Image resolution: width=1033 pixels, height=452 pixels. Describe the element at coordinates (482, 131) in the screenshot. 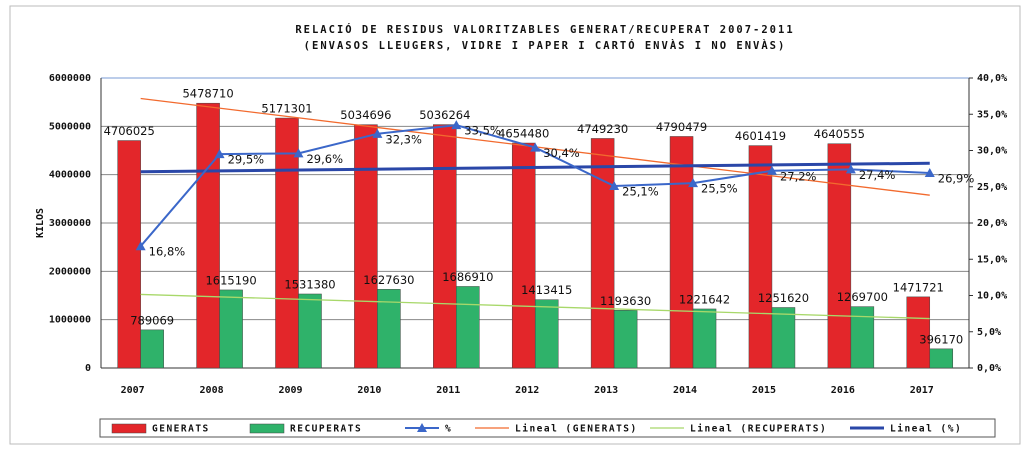

I see `line-value-label: 33,5%` at that location.